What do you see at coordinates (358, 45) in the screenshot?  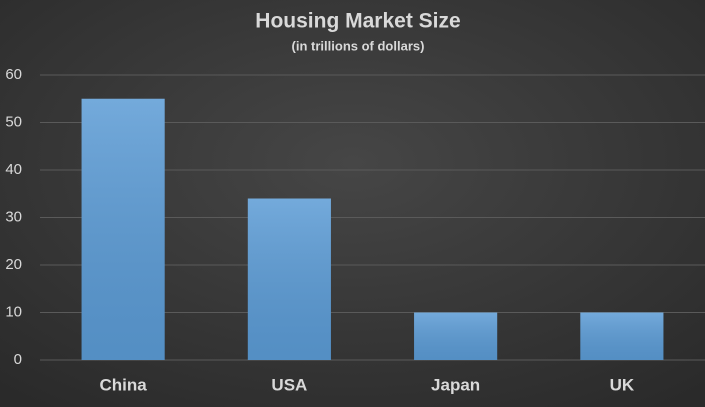 I see `chart-subtitle: (in trillions of dollars)` at bounding box center [358, 45].